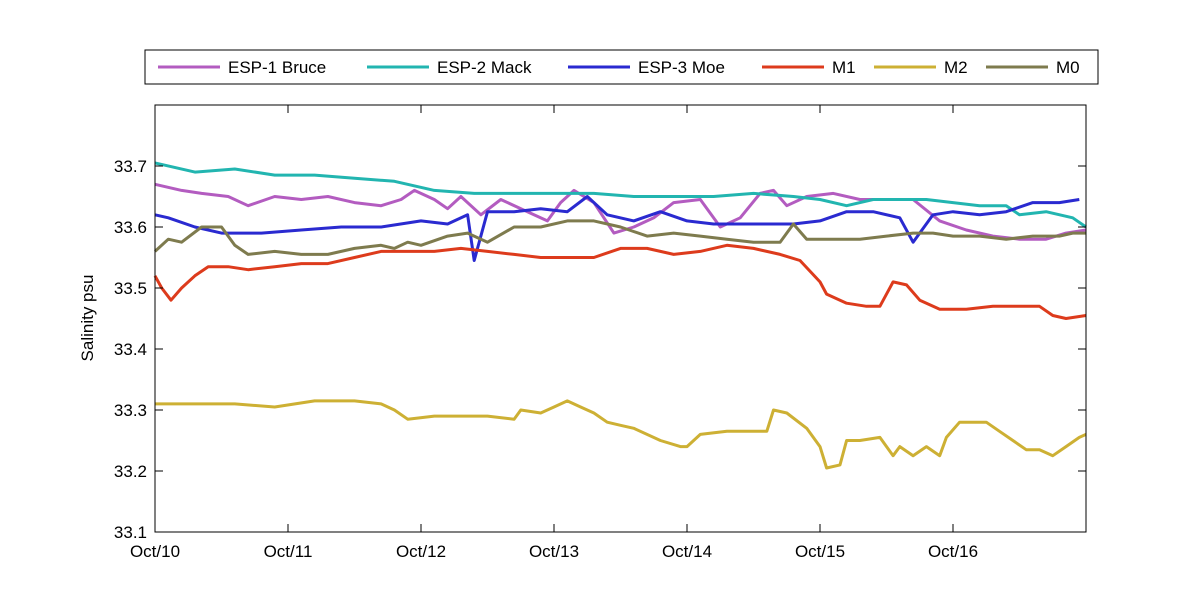 Image resolution: width=1200 pixels, height=600 pixels. I want to click on legend-label-esp-2-mack: ESP-2 Mack, so click(484, 67).